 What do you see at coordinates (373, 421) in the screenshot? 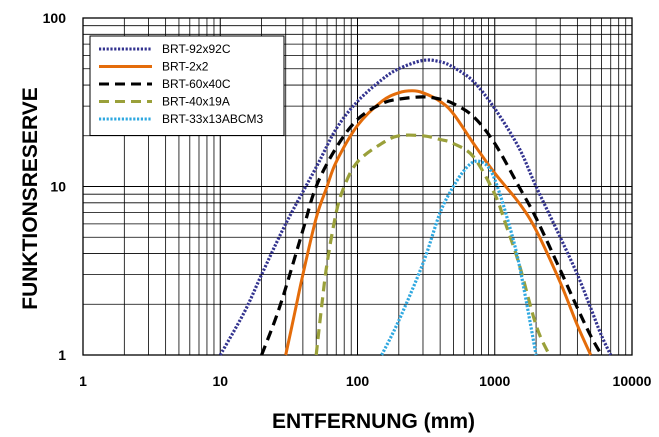
I see `x-axis-title: ENTFERNUNG (mm)` at bounding box center [373, 421].